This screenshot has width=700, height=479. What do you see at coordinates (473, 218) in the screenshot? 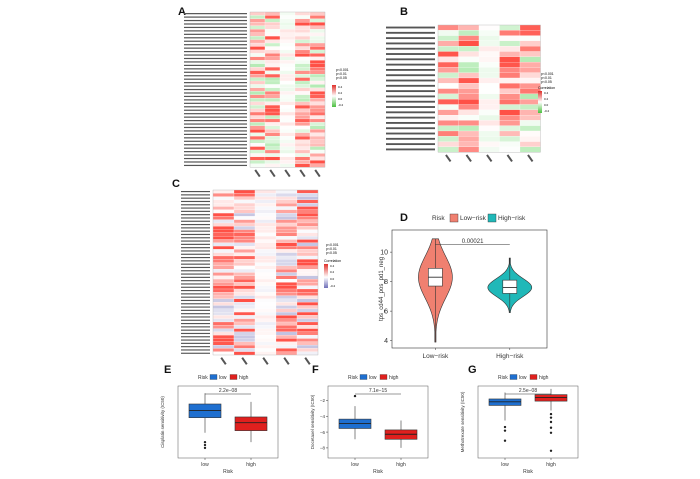
I see `legend-label-d-low: Low−risk` at bounding box center [473, 218].